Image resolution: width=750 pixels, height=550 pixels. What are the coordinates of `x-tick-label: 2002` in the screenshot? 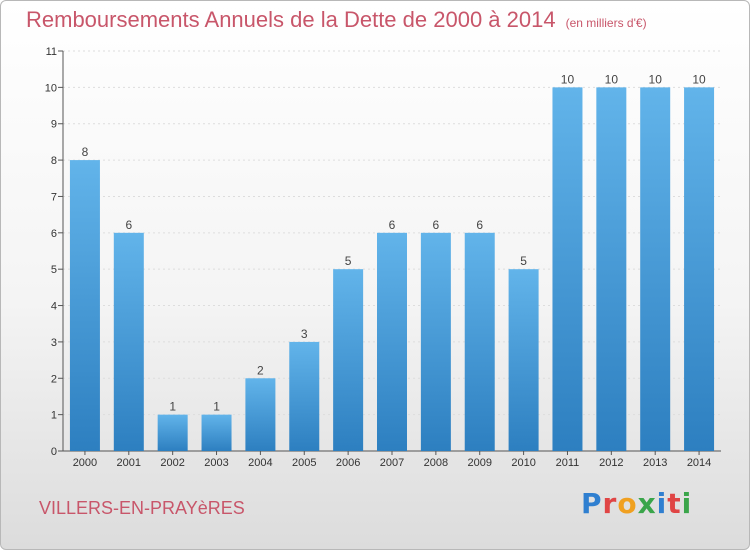 It's located at (172, 463).